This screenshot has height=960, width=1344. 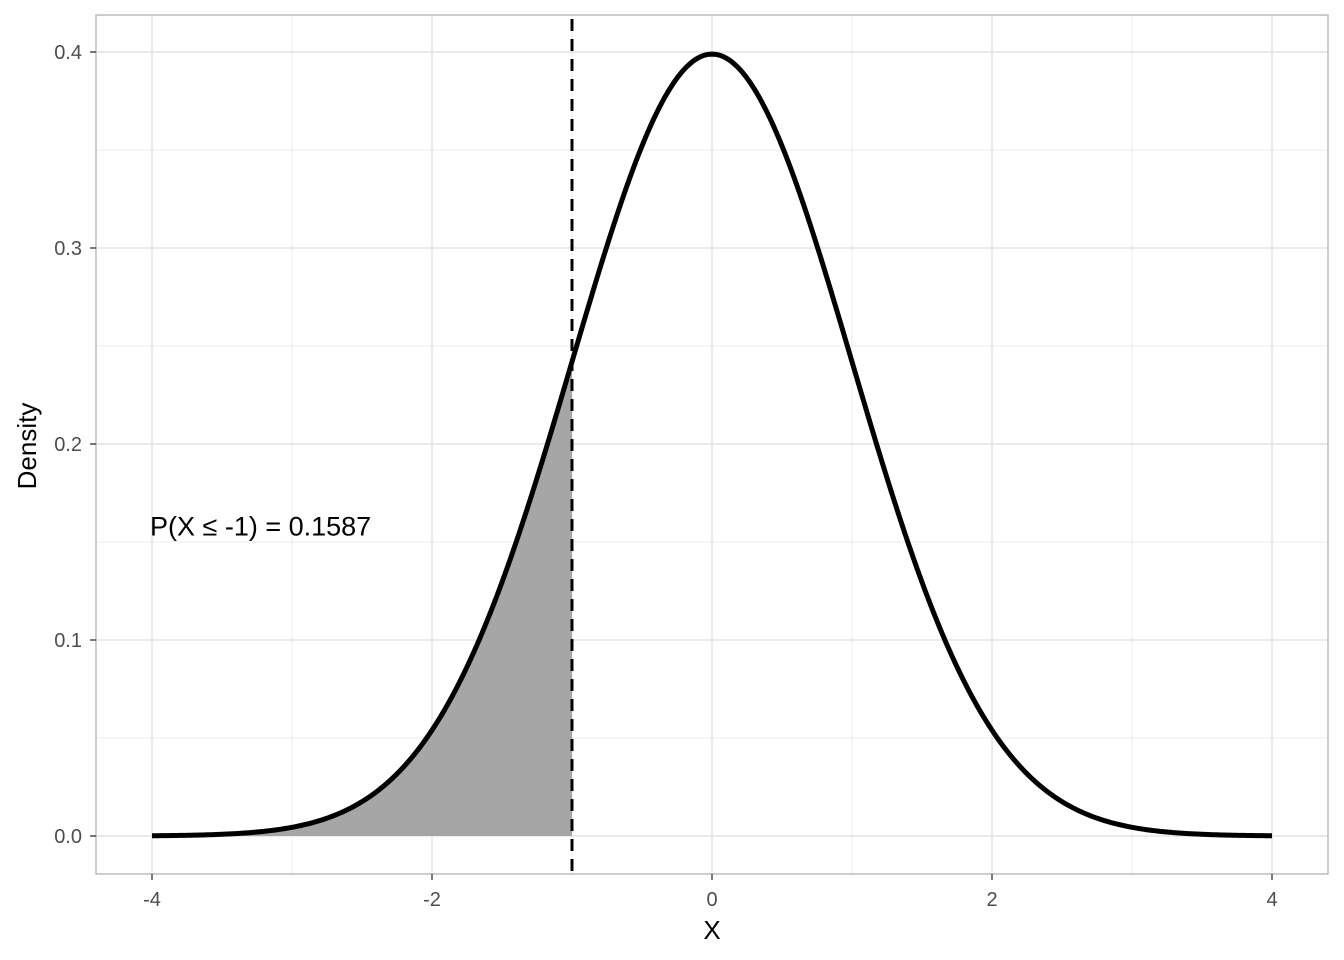 I want to click on y-tick-label: 0.0, so click(x=68, y=837).